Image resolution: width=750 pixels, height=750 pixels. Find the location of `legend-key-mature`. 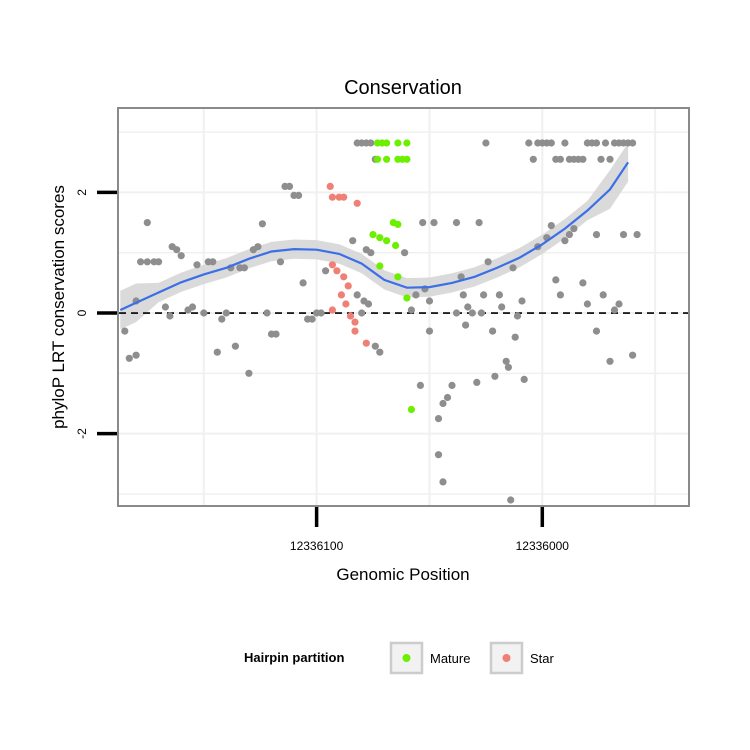

legend-key-mature is located at coordinates (406, 658).